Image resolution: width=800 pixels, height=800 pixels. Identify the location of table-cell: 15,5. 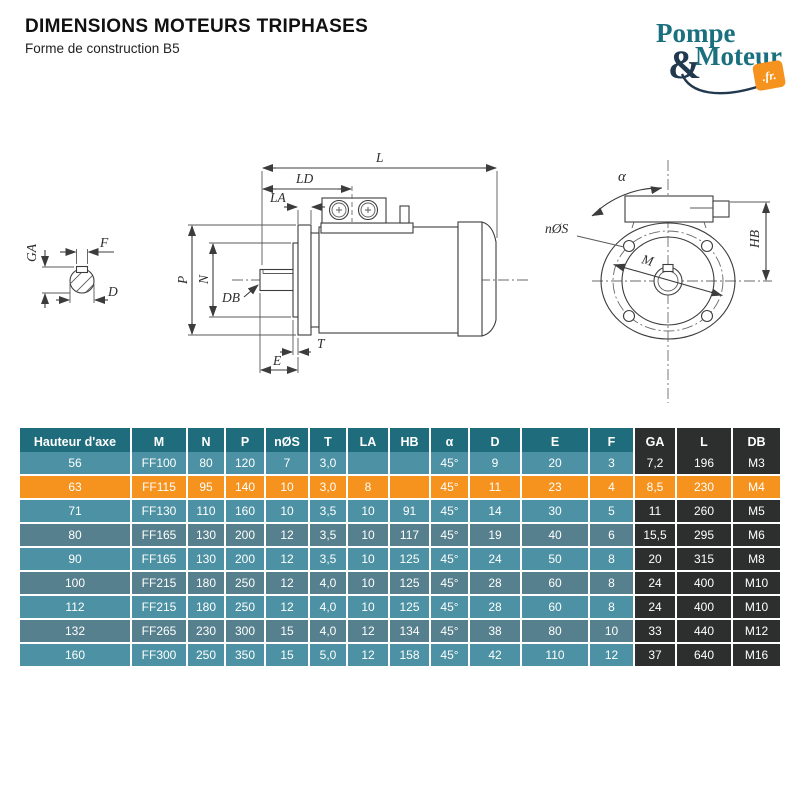
(655, 535).